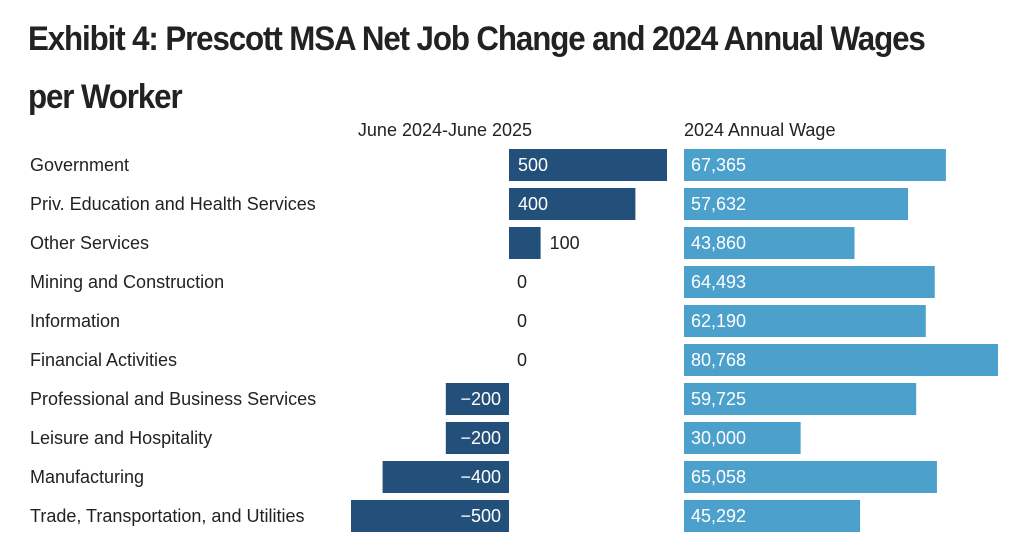 This screenshot has width=1024, height=557. What do you see at coordinates (167, 516) in the screenshot?
I see `category-label: Trade, Transportation, and Utilities` at bounding box center [167, 516].